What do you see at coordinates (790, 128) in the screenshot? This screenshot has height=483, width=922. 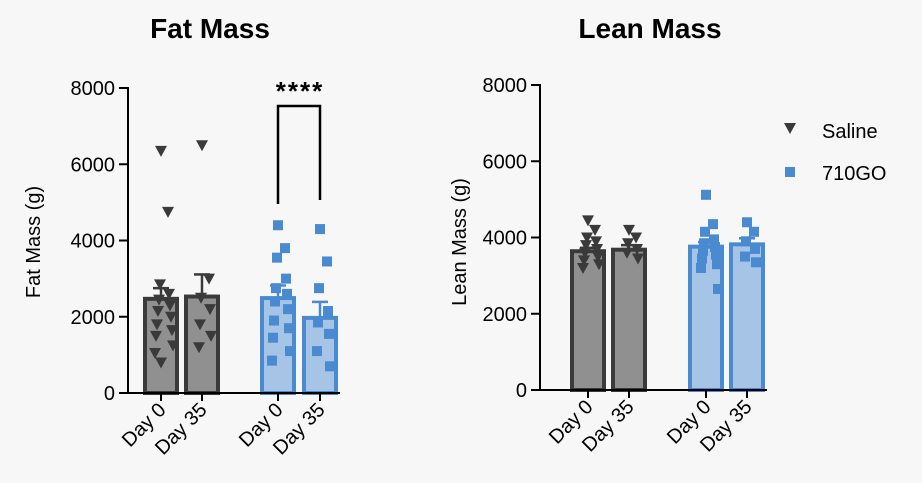 I see `legend-saline-marker` at bounding box center [790, 128].